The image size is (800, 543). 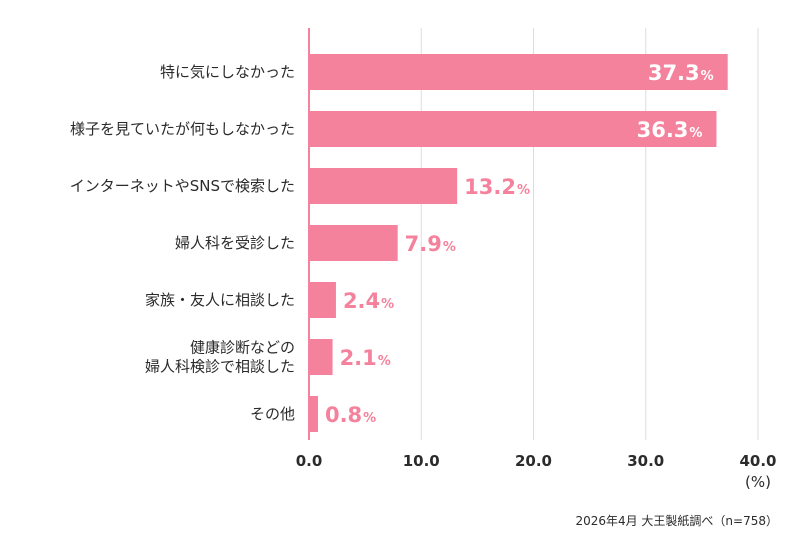 What do you see at coordinates (182, 186) in the screenshot?
I see `category-label: インターネットやSNSで検索した` at bounding box center [182, 186].